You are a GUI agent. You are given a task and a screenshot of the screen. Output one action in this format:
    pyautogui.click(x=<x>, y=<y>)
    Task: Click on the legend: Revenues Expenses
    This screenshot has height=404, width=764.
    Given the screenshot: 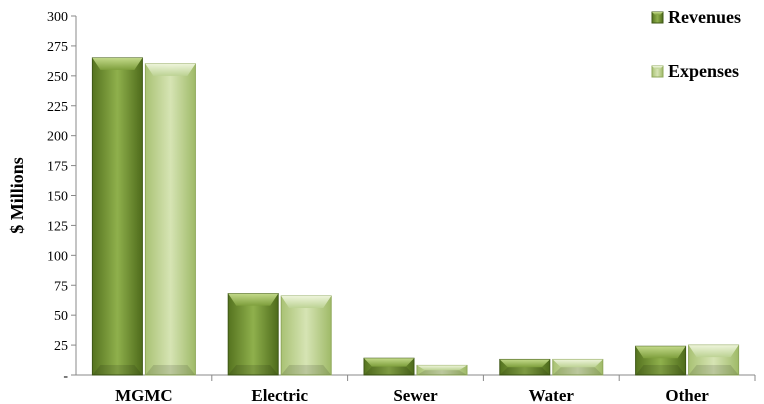 What is the action you would take?
    pyautogui.click(x=696, y=44)
    